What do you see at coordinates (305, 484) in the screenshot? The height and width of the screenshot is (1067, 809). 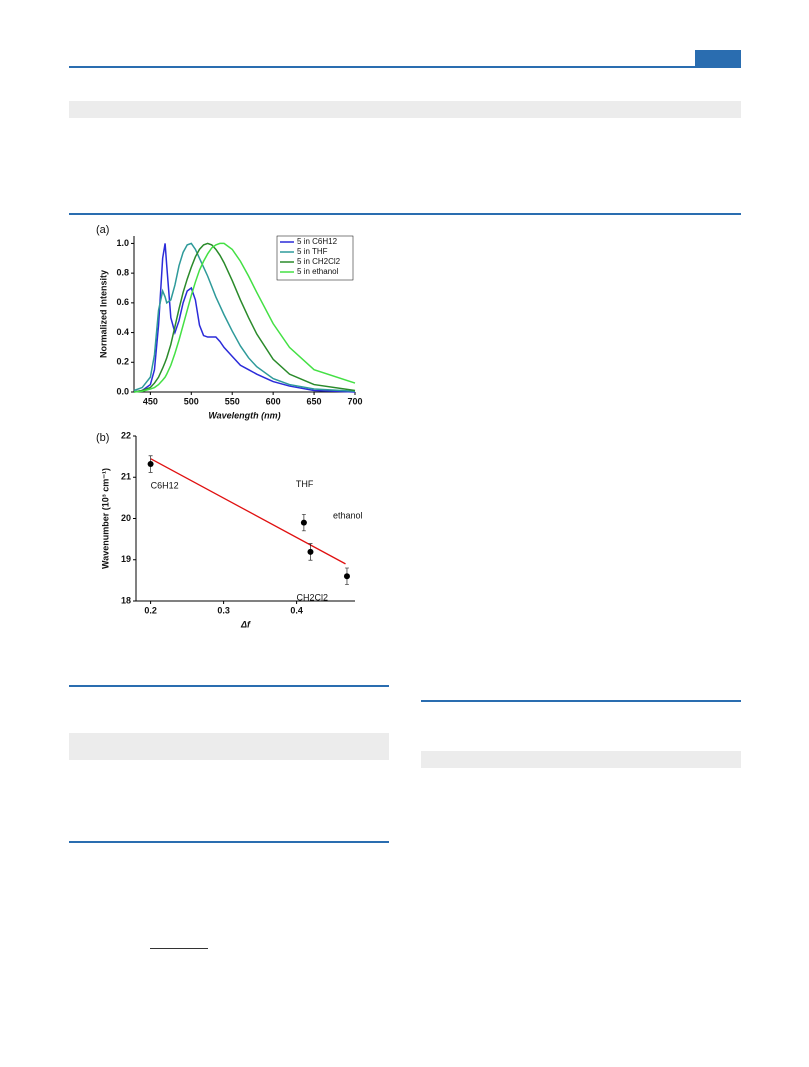 I see `point-label: THF` at bounding box center [305, 484].